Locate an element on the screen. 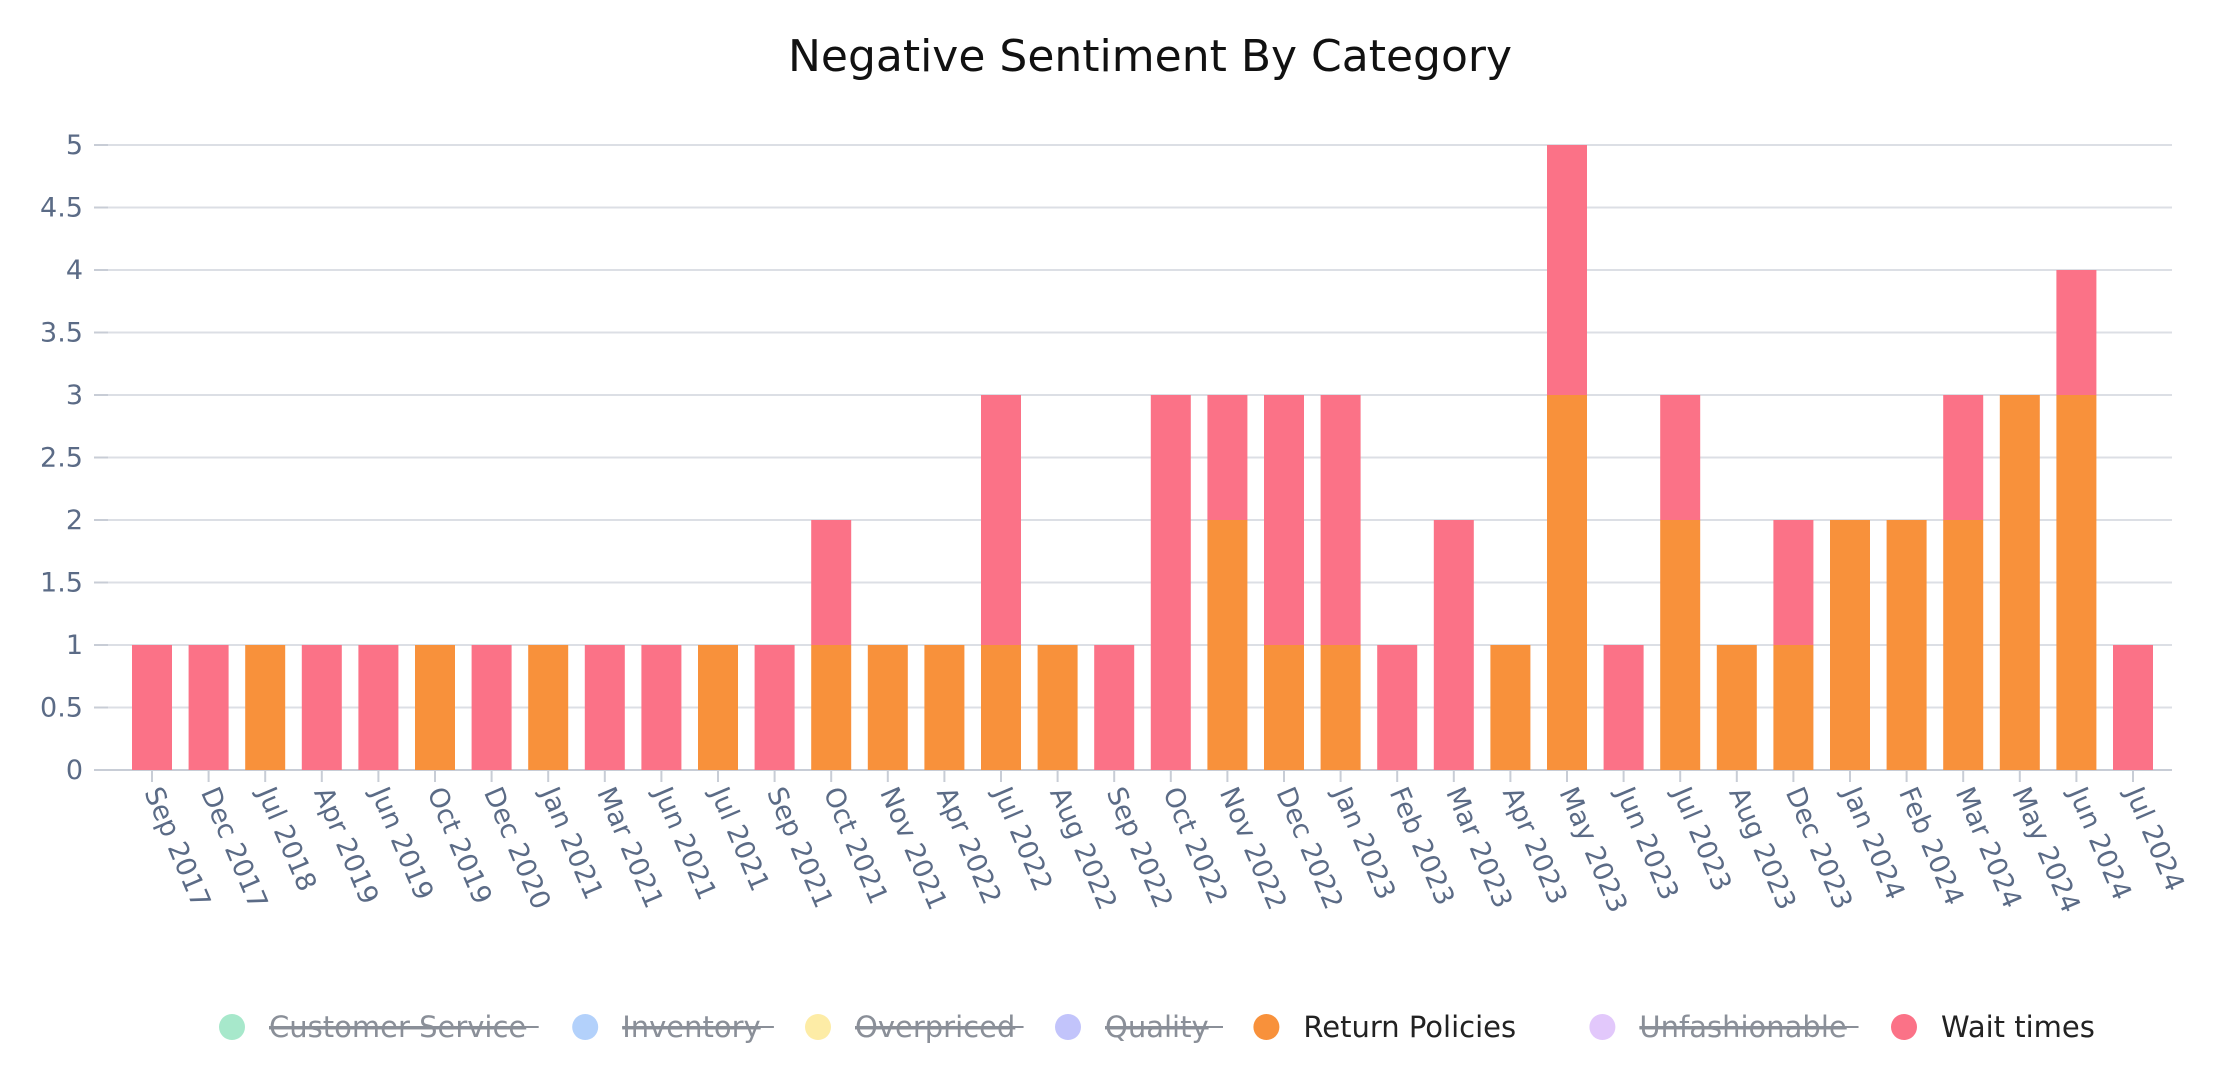  legend-label: Return Policies is located at coordinates (1409, 1027).